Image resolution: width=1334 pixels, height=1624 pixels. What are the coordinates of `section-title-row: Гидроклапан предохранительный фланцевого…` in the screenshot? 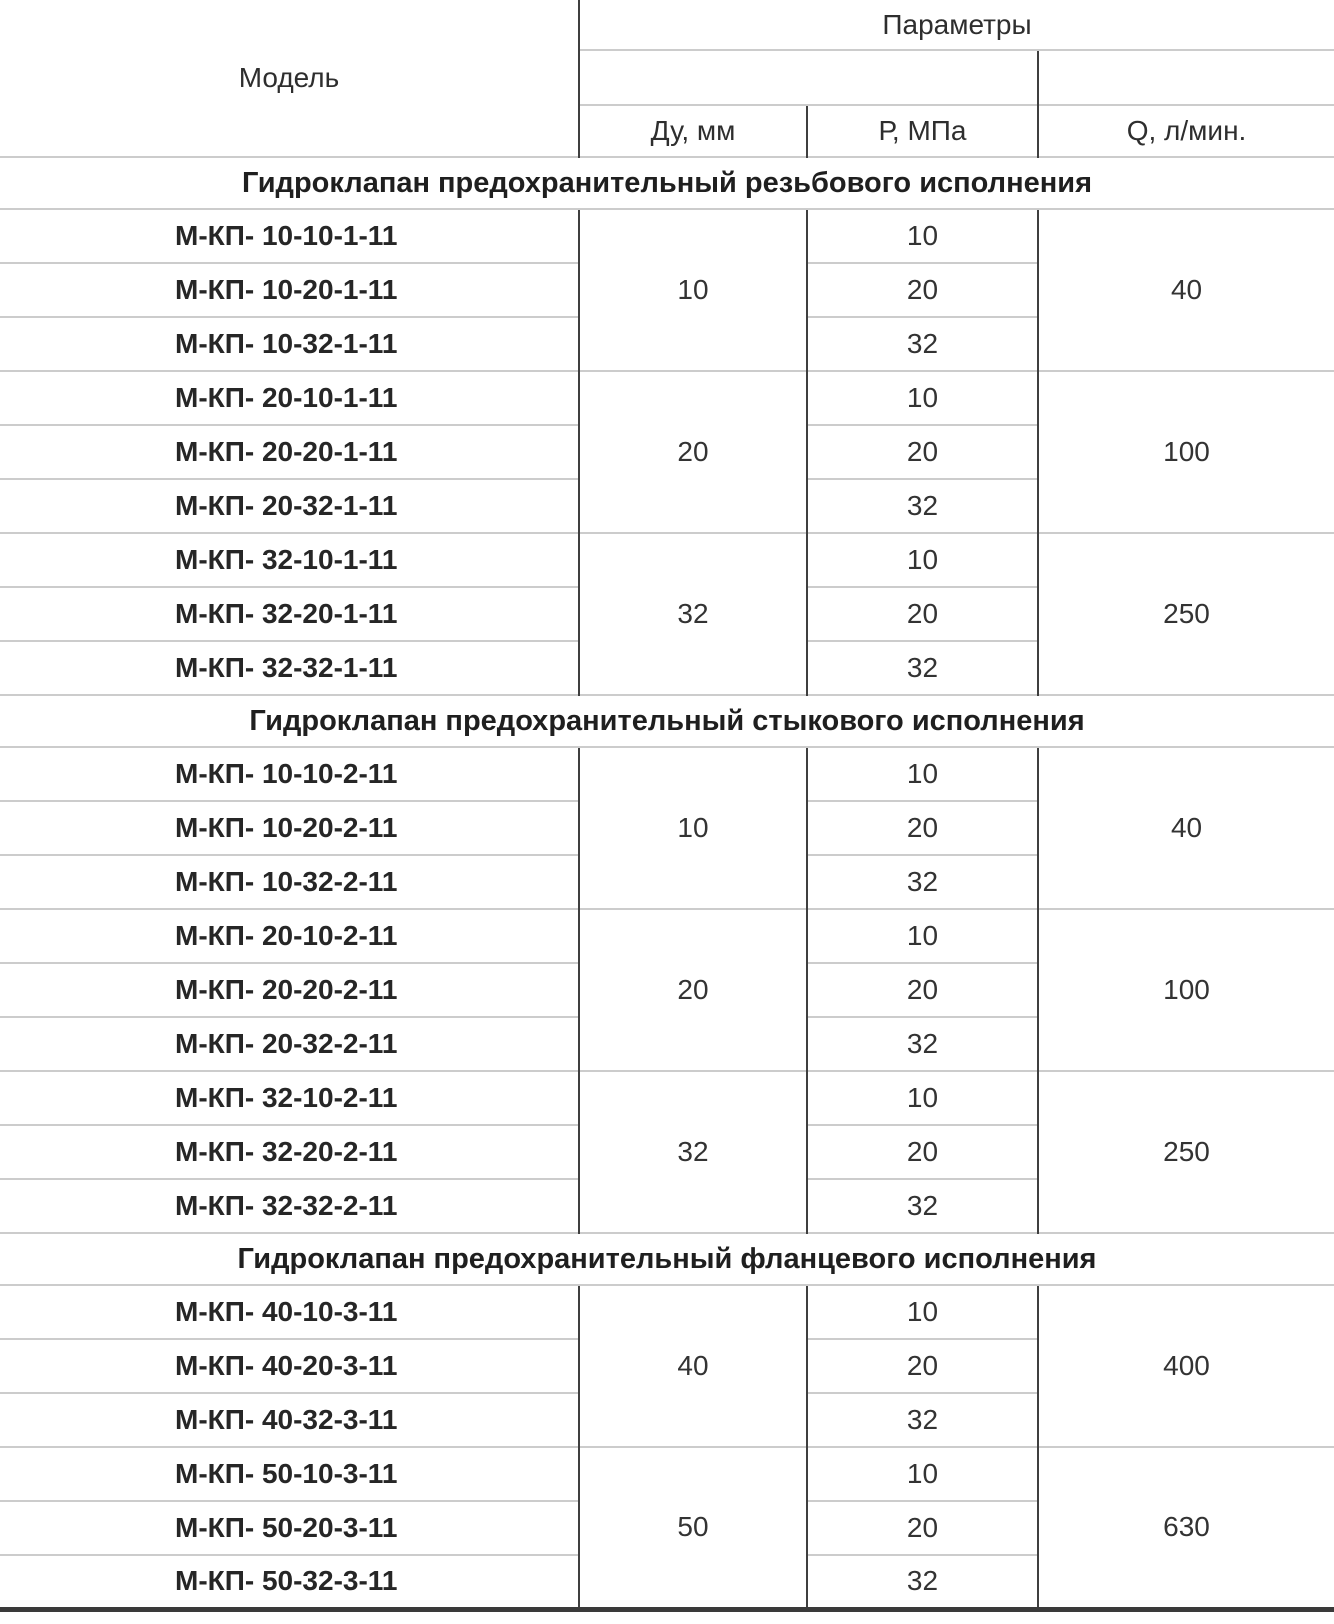 It's located at (667, 1259).